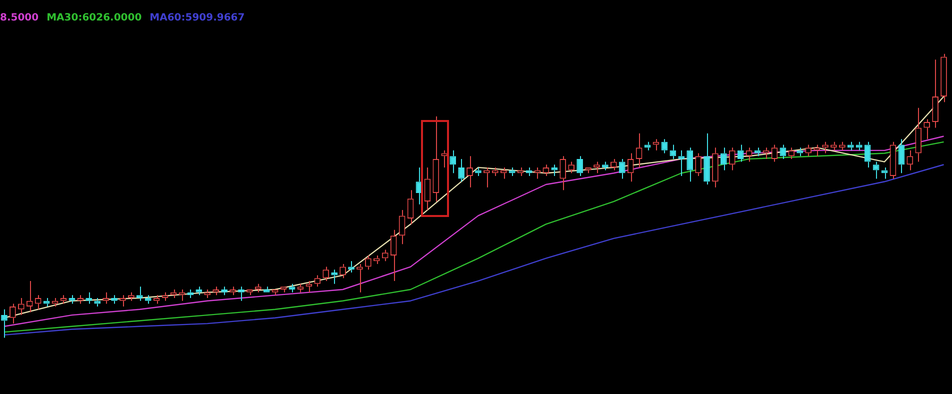 The width and height of the screenshot is (952, 394). What do you see at coordinates (197, 18) in the screenshot?
I see `text: MA60:5909.9667` at bounding box center [197, 18].